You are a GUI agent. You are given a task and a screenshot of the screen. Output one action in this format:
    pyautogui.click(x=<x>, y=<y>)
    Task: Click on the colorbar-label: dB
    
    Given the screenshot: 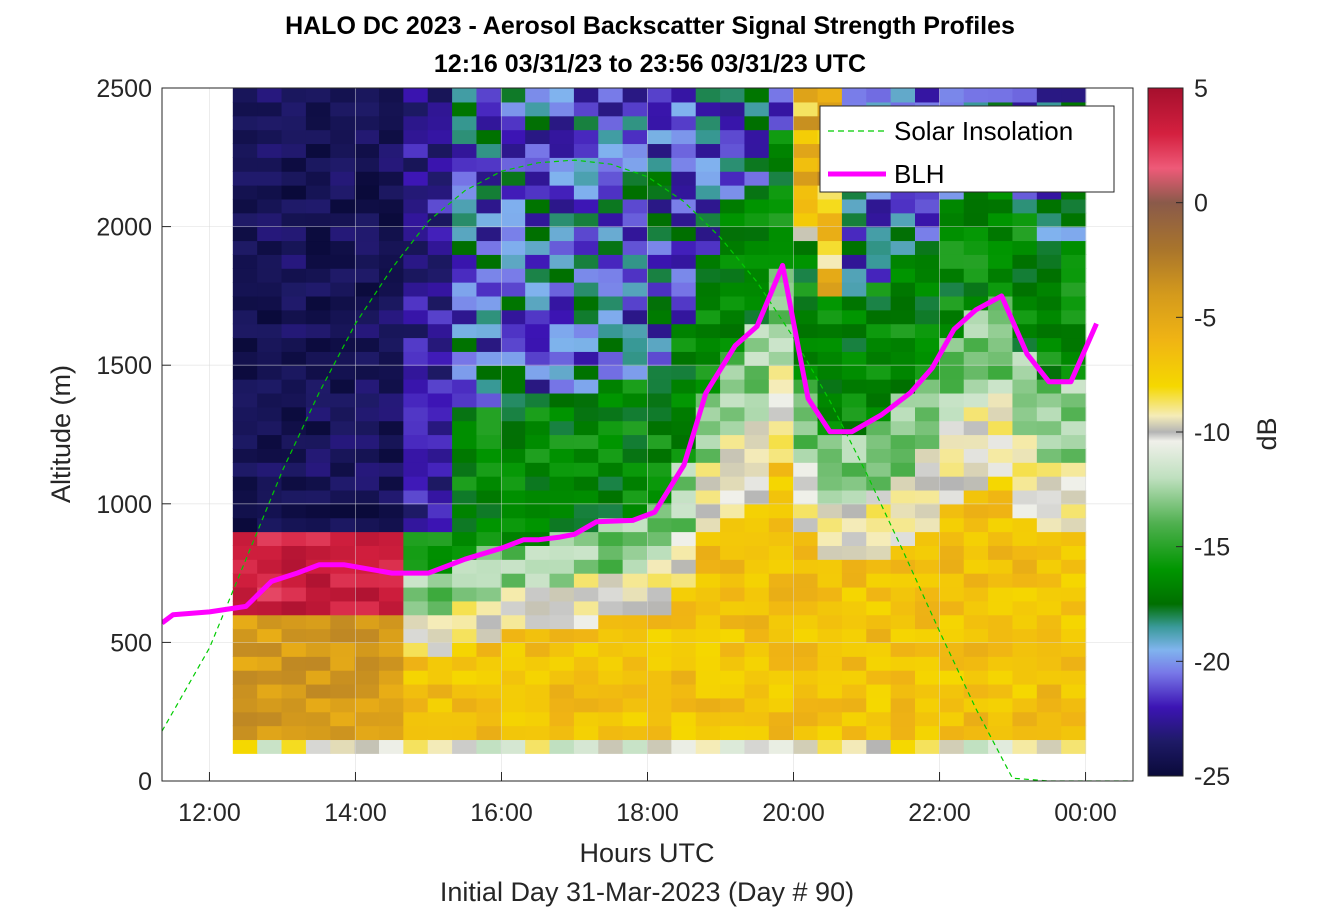 What is the action you would take?
    pyautogui.click(x=1267, y=433)
    